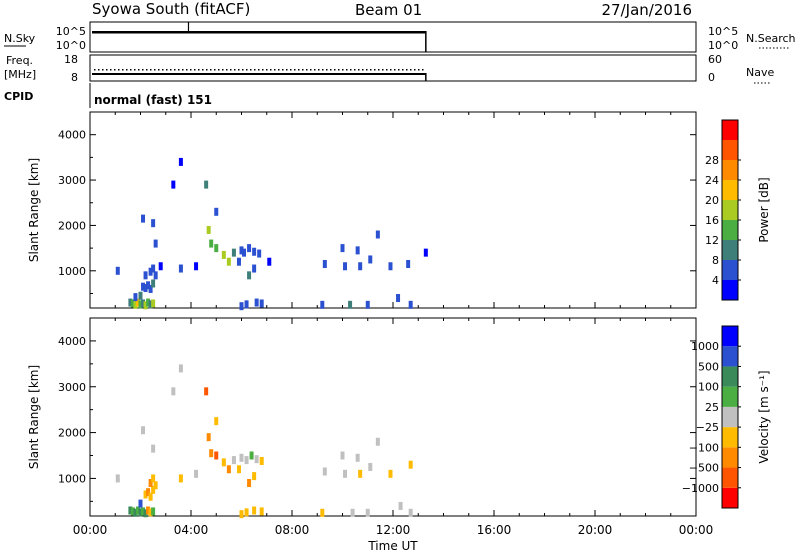 This screenshot has width=800, height=554. I want to click on nsky-right-tick-bottom: 10^0, so click(723, 45).